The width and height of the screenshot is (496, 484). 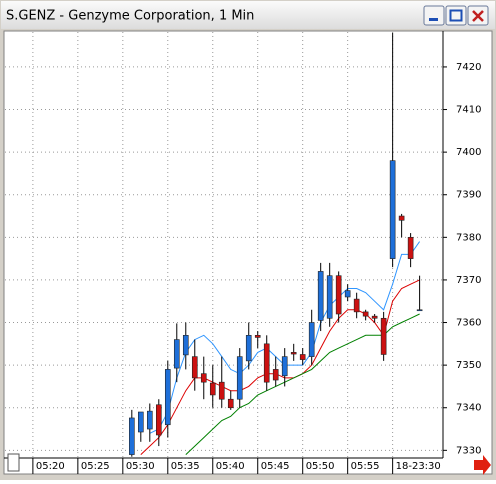 What do you see at coordinates (482, 465) in the screenshot?
I see `scroll-right-arrow` at bounding box center [482, 465].